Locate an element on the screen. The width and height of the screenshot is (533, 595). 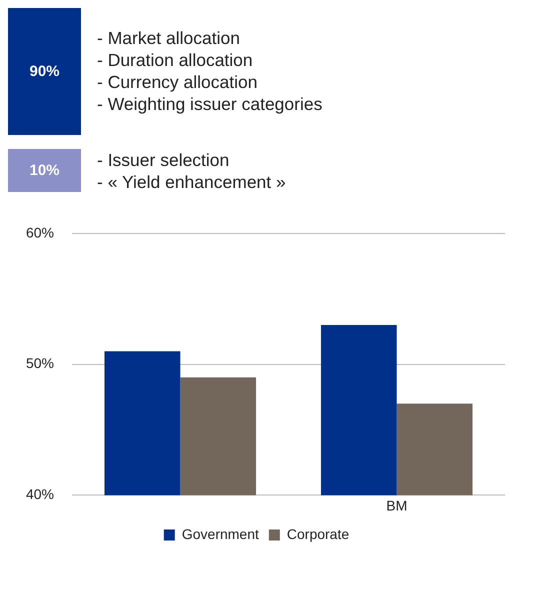
y-tick-label: 40% is located at coordinates (40, 494).